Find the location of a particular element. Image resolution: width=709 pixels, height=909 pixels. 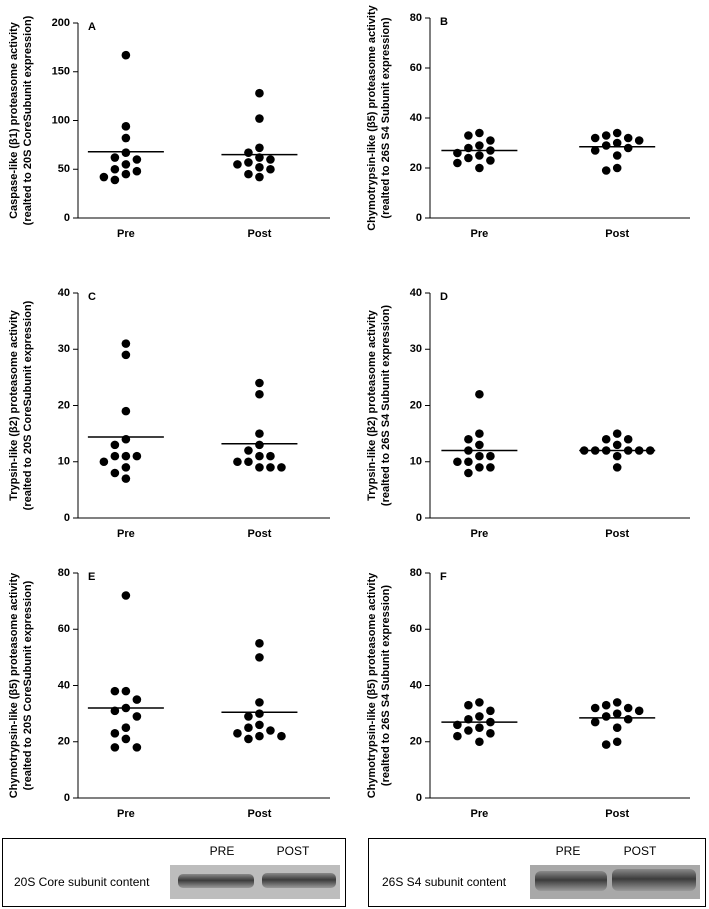

y-tick-label: 30 is located at coordinates (416, 349).